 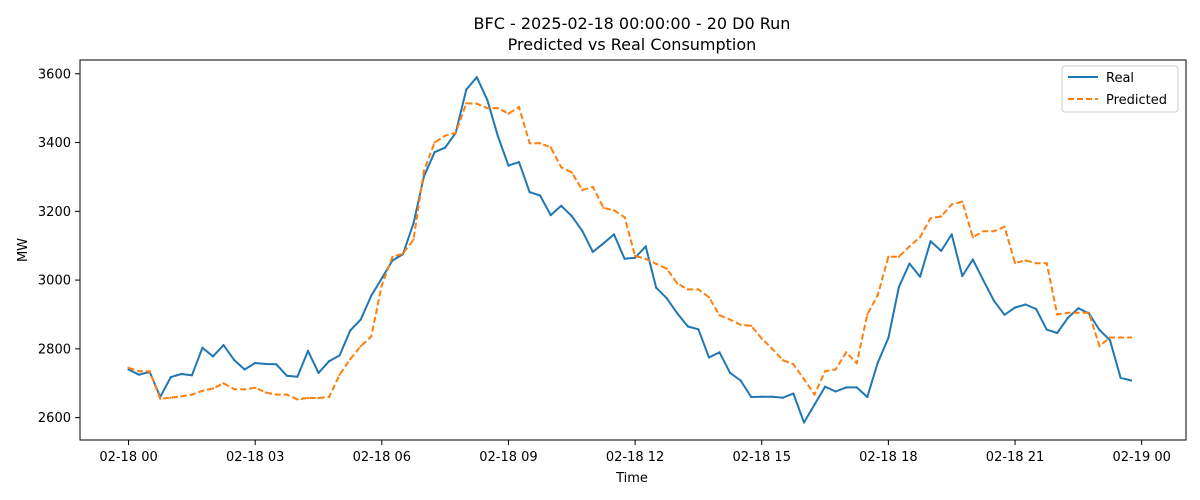 I want to click on y-axis-label: MW, so click(x=23, y=250).